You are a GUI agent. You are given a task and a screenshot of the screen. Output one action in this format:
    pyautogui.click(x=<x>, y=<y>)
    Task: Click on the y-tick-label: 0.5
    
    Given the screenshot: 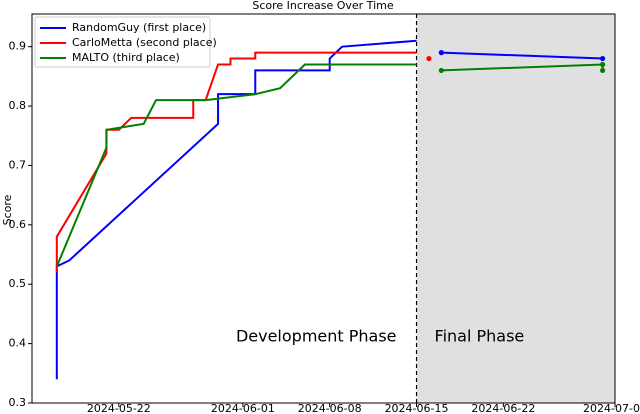 What is the action you would take?
    pyautogui.click(x=18, y=283)
    